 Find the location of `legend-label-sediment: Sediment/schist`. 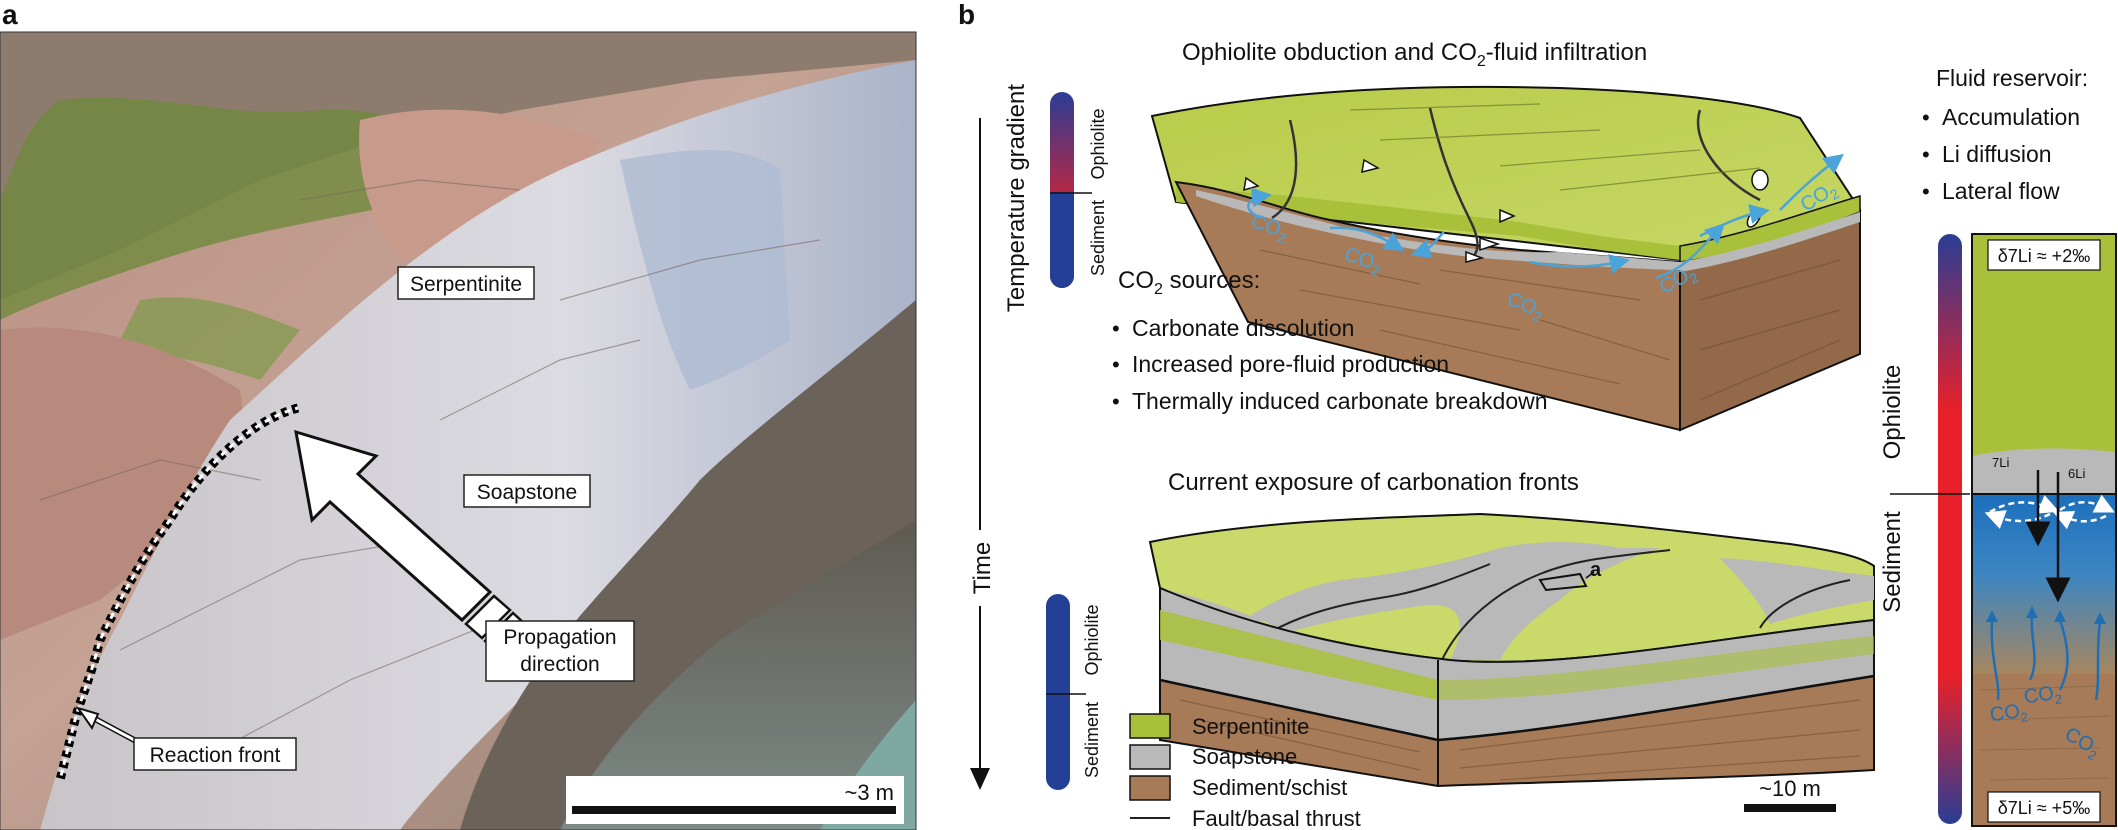

legend-label-sediment: Sediment/schist is located at coordinates (1269, 787).